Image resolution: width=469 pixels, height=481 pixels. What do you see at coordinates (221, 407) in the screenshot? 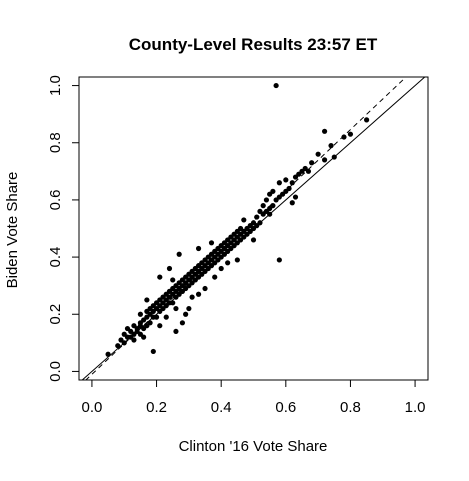
I see `x-tick-label: 0.4` at bounding box center [221, 407].